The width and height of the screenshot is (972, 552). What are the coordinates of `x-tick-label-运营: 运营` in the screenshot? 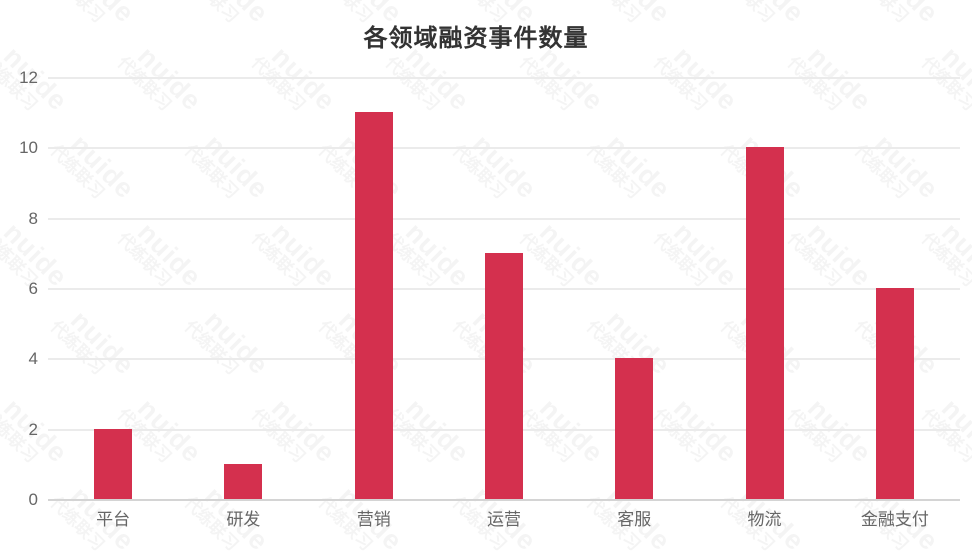 It's located at (503, 519).